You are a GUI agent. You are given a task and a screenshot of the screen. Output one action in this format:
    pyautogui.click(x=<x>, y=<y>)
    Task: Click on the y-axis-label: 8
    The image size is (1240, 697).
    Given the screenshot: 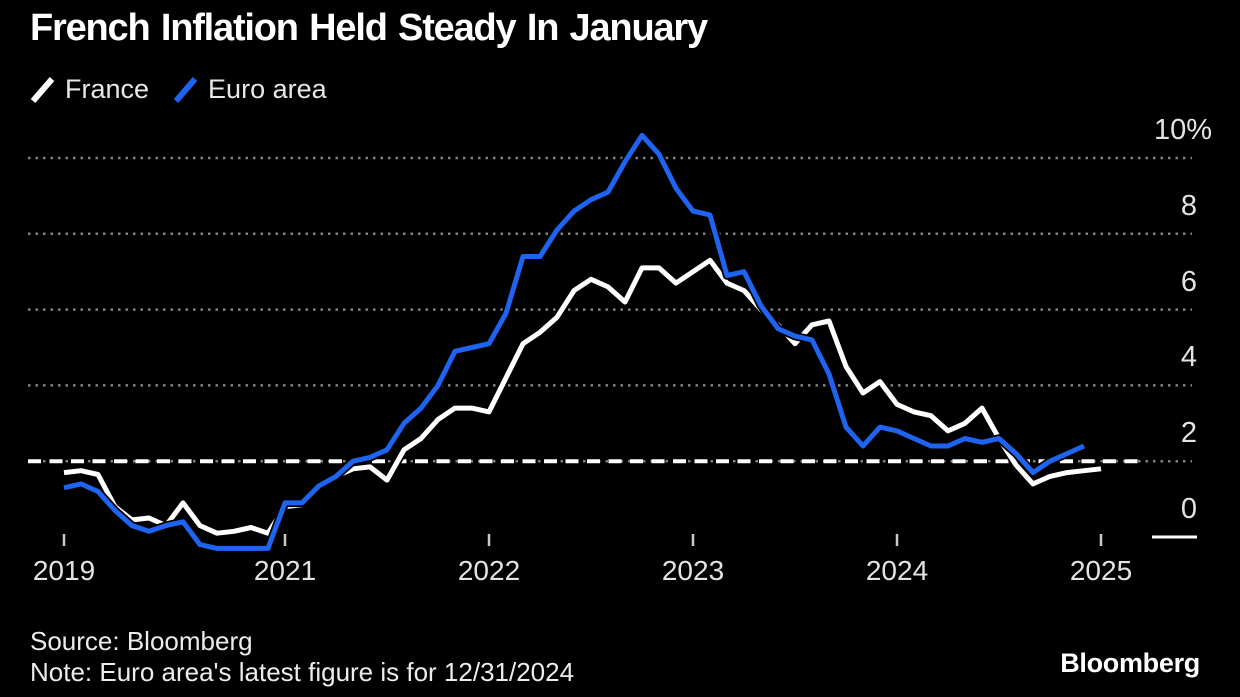 What is the action you would take?
    pyautogui.click(x=1188, y=205)
    